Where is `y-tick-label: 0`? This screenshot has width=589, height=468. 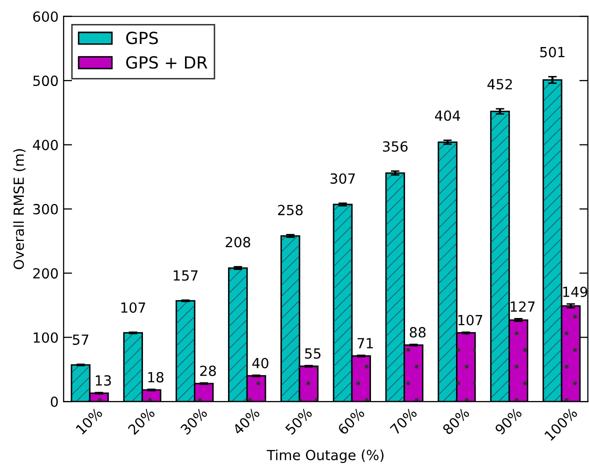
y-tick-label: 0 is located at coordinates (54, 402).